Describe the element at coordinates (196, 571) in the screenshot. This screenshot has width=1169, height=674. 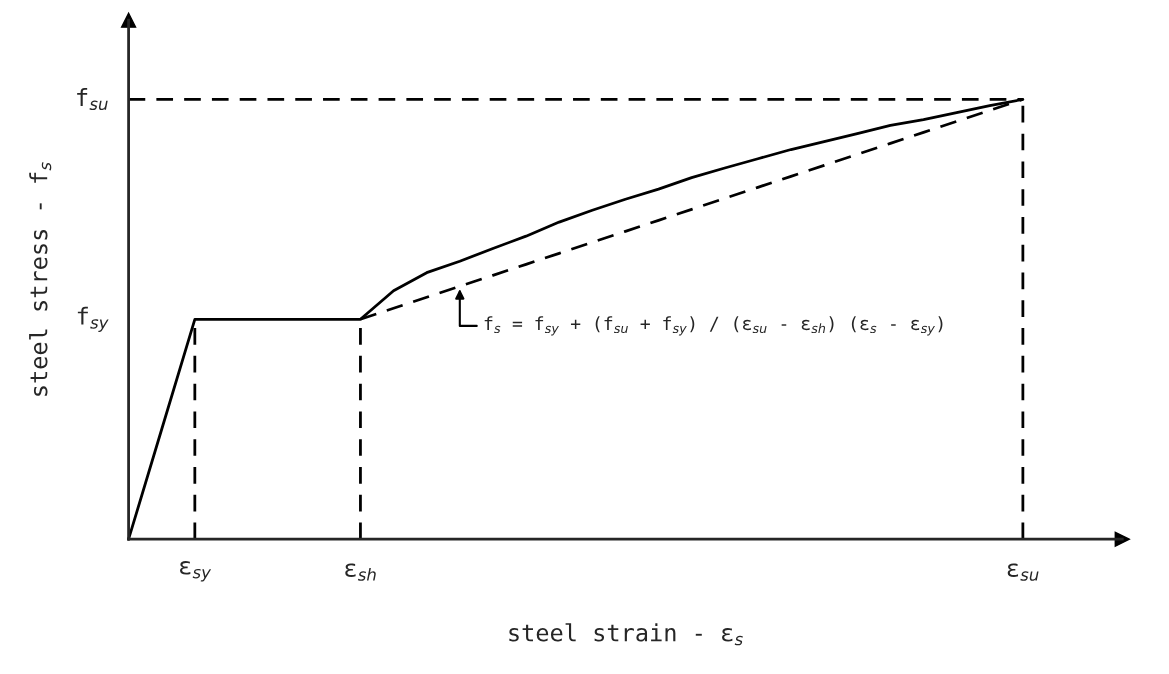
I see `x-tick-label: ε$_{sy}$` at that location.